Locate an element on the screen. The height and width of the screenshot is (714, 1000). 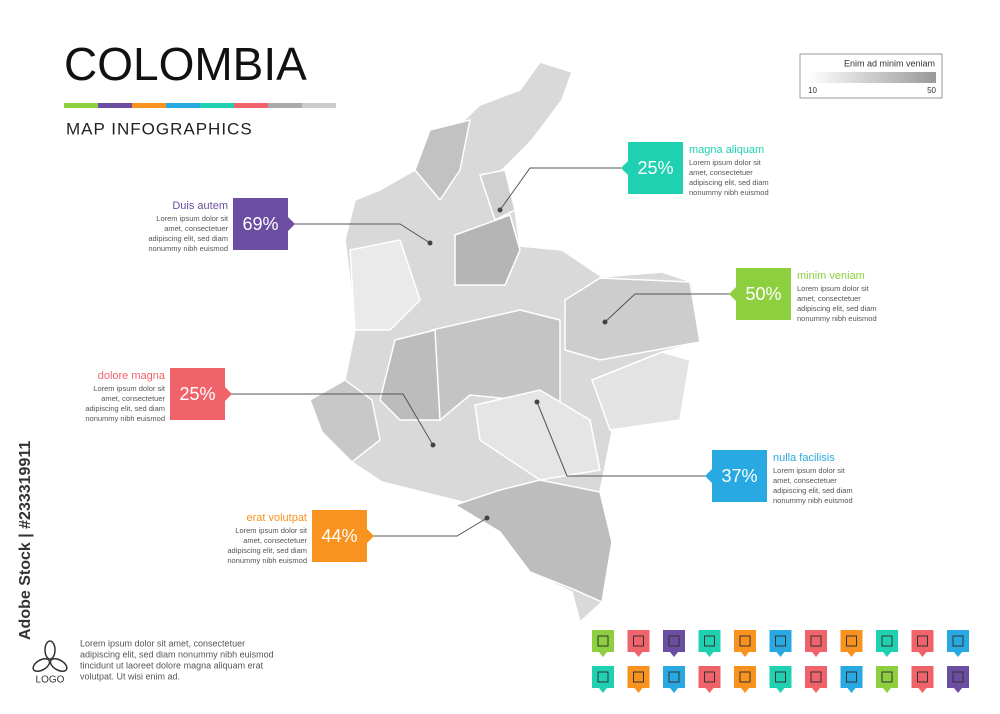
legend-min: 10 is located at coordinates (812, 90).